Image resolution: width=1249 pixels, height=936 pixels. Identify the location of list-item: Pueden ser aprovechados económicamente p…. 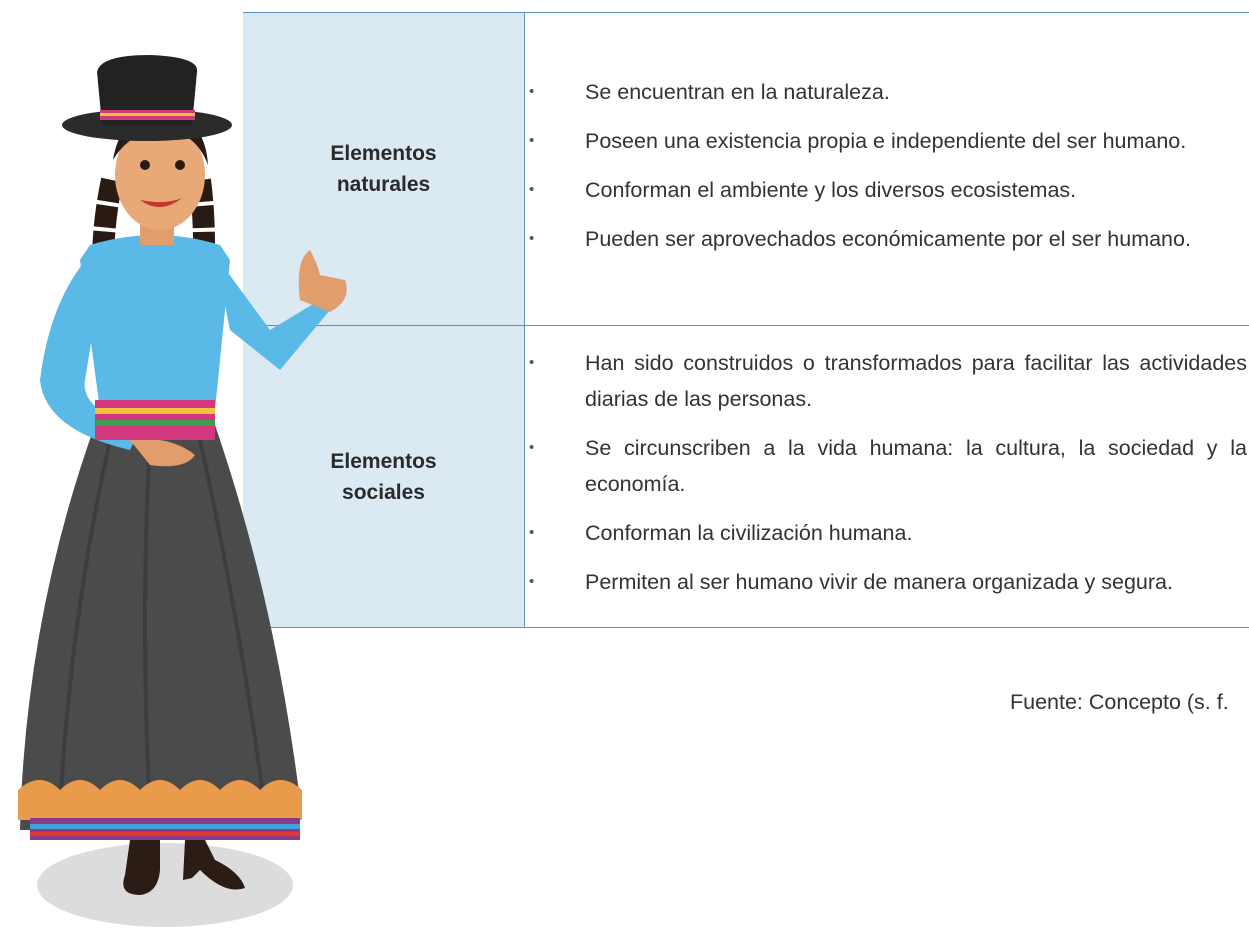
(889, 239).